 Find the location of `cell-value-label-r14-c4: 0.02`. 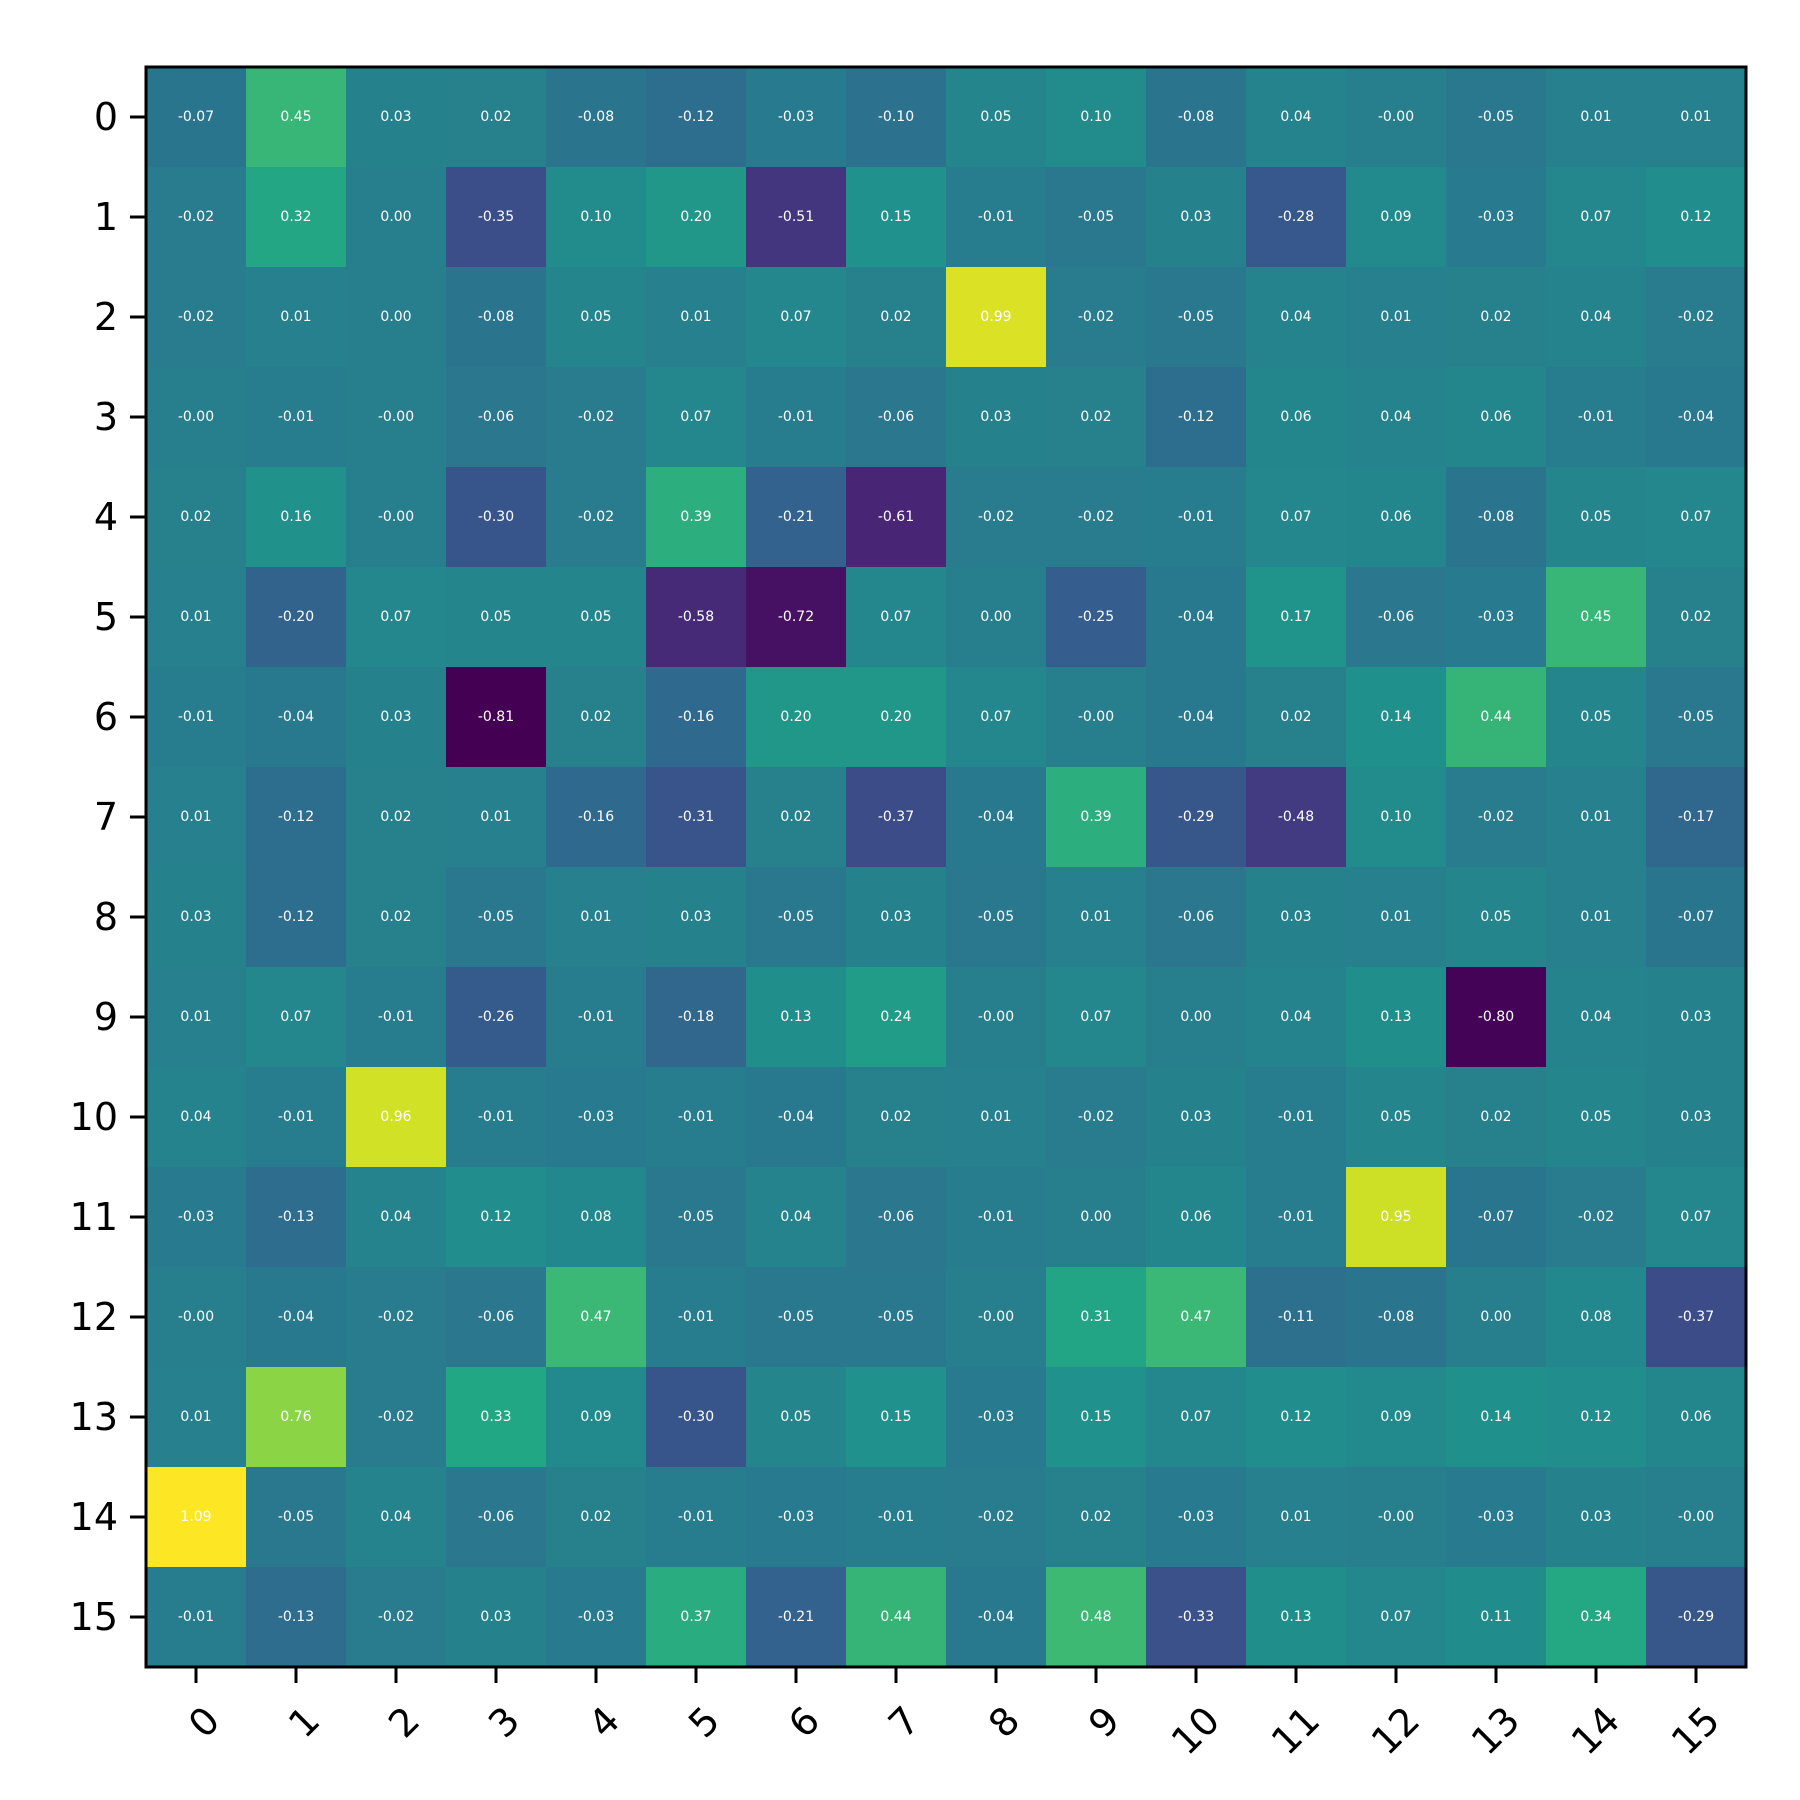

cell-value-label-r14-c4: 0.02 is located at coordinates (595, 1517).